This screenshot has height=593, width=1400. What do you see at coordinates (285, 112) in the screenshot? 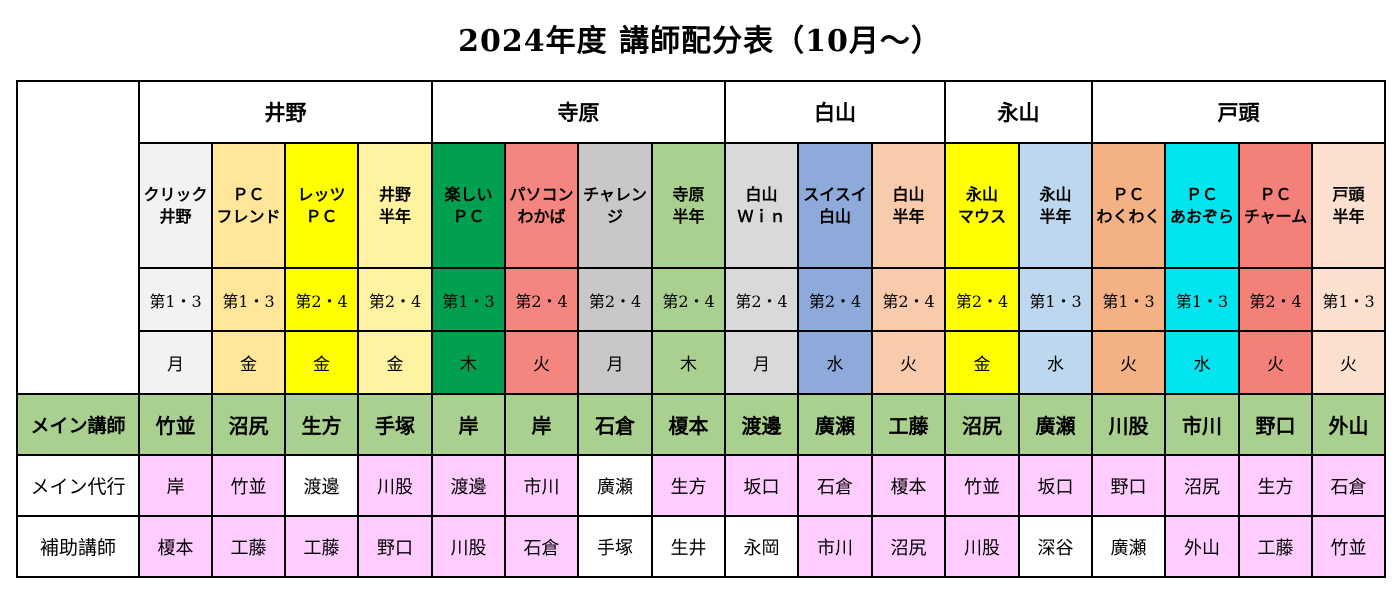
I see `group-header: 井野` at bounding box center [285, 112].